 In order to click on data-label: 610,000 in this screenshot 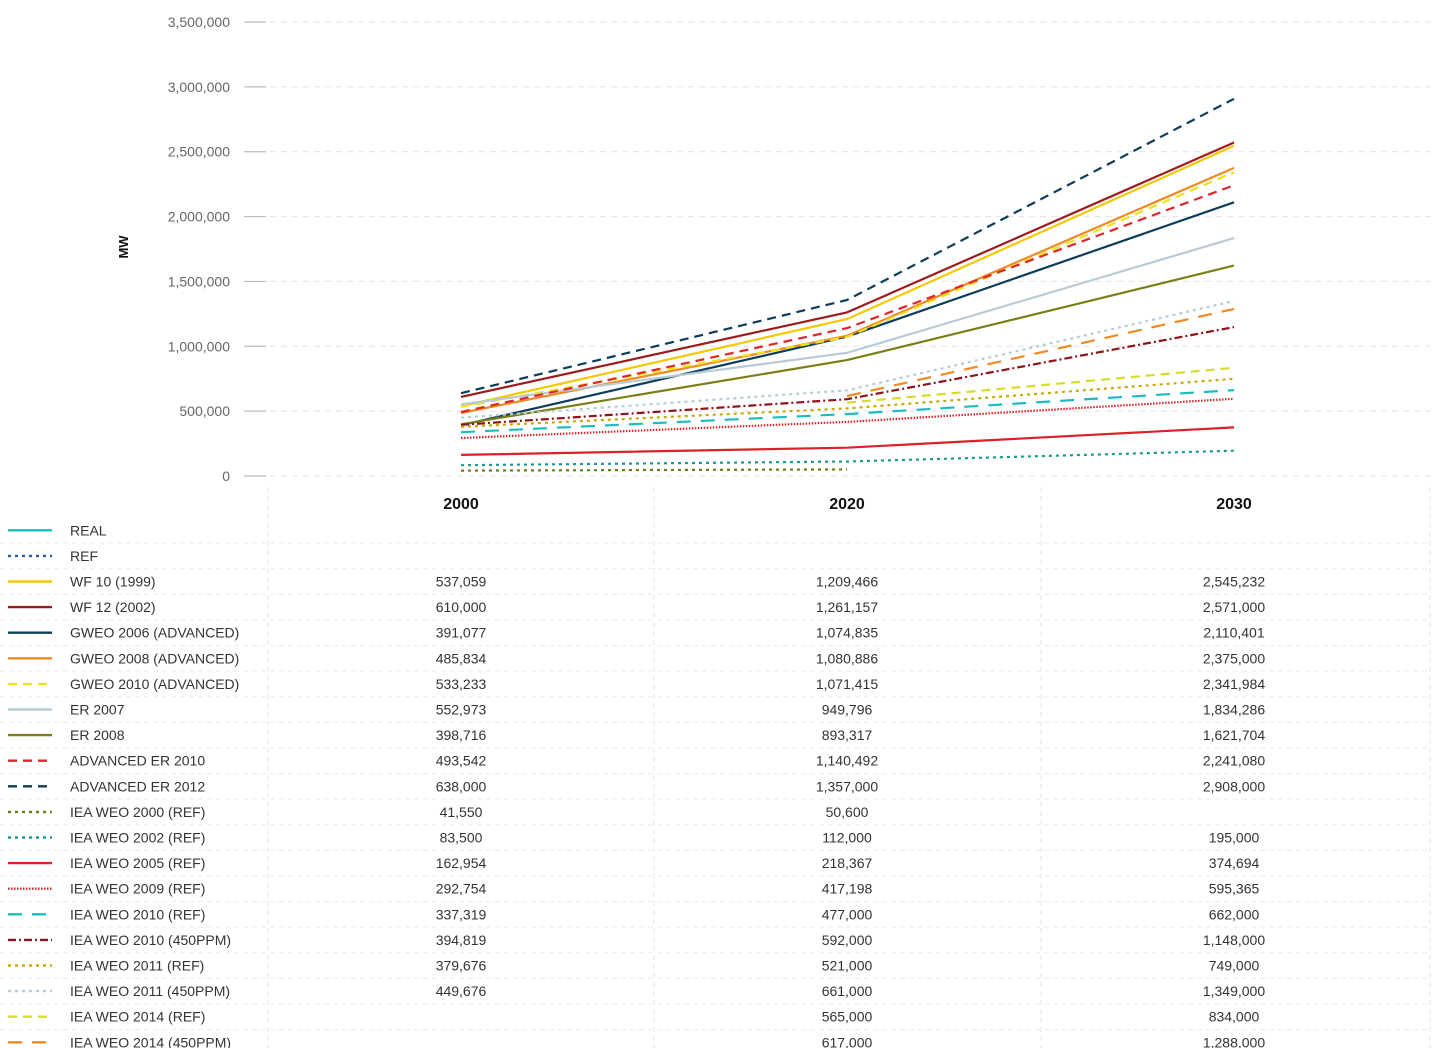, I will do `click(461, 607)`.